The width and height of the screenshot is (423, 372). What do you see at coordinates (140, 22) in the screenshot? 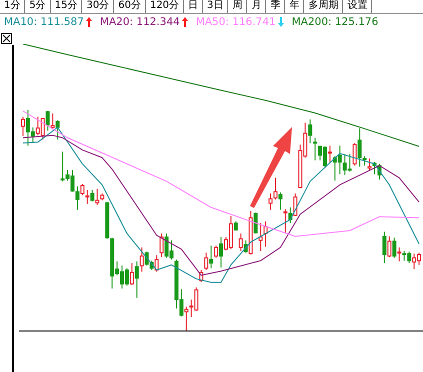
I see `text: MA20: 112.344` at bounding box center [140, 22].